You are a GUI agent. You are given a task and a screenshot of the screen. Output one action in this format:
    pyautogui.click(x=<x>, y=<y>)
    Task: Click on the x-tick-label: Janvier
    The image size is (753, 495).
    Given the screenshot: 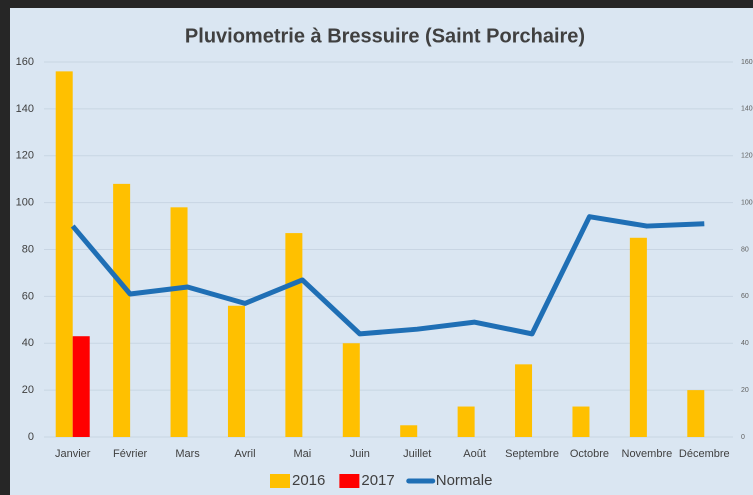 What is the action you would take?
    pyautogui.click(x=73, y=454)
    